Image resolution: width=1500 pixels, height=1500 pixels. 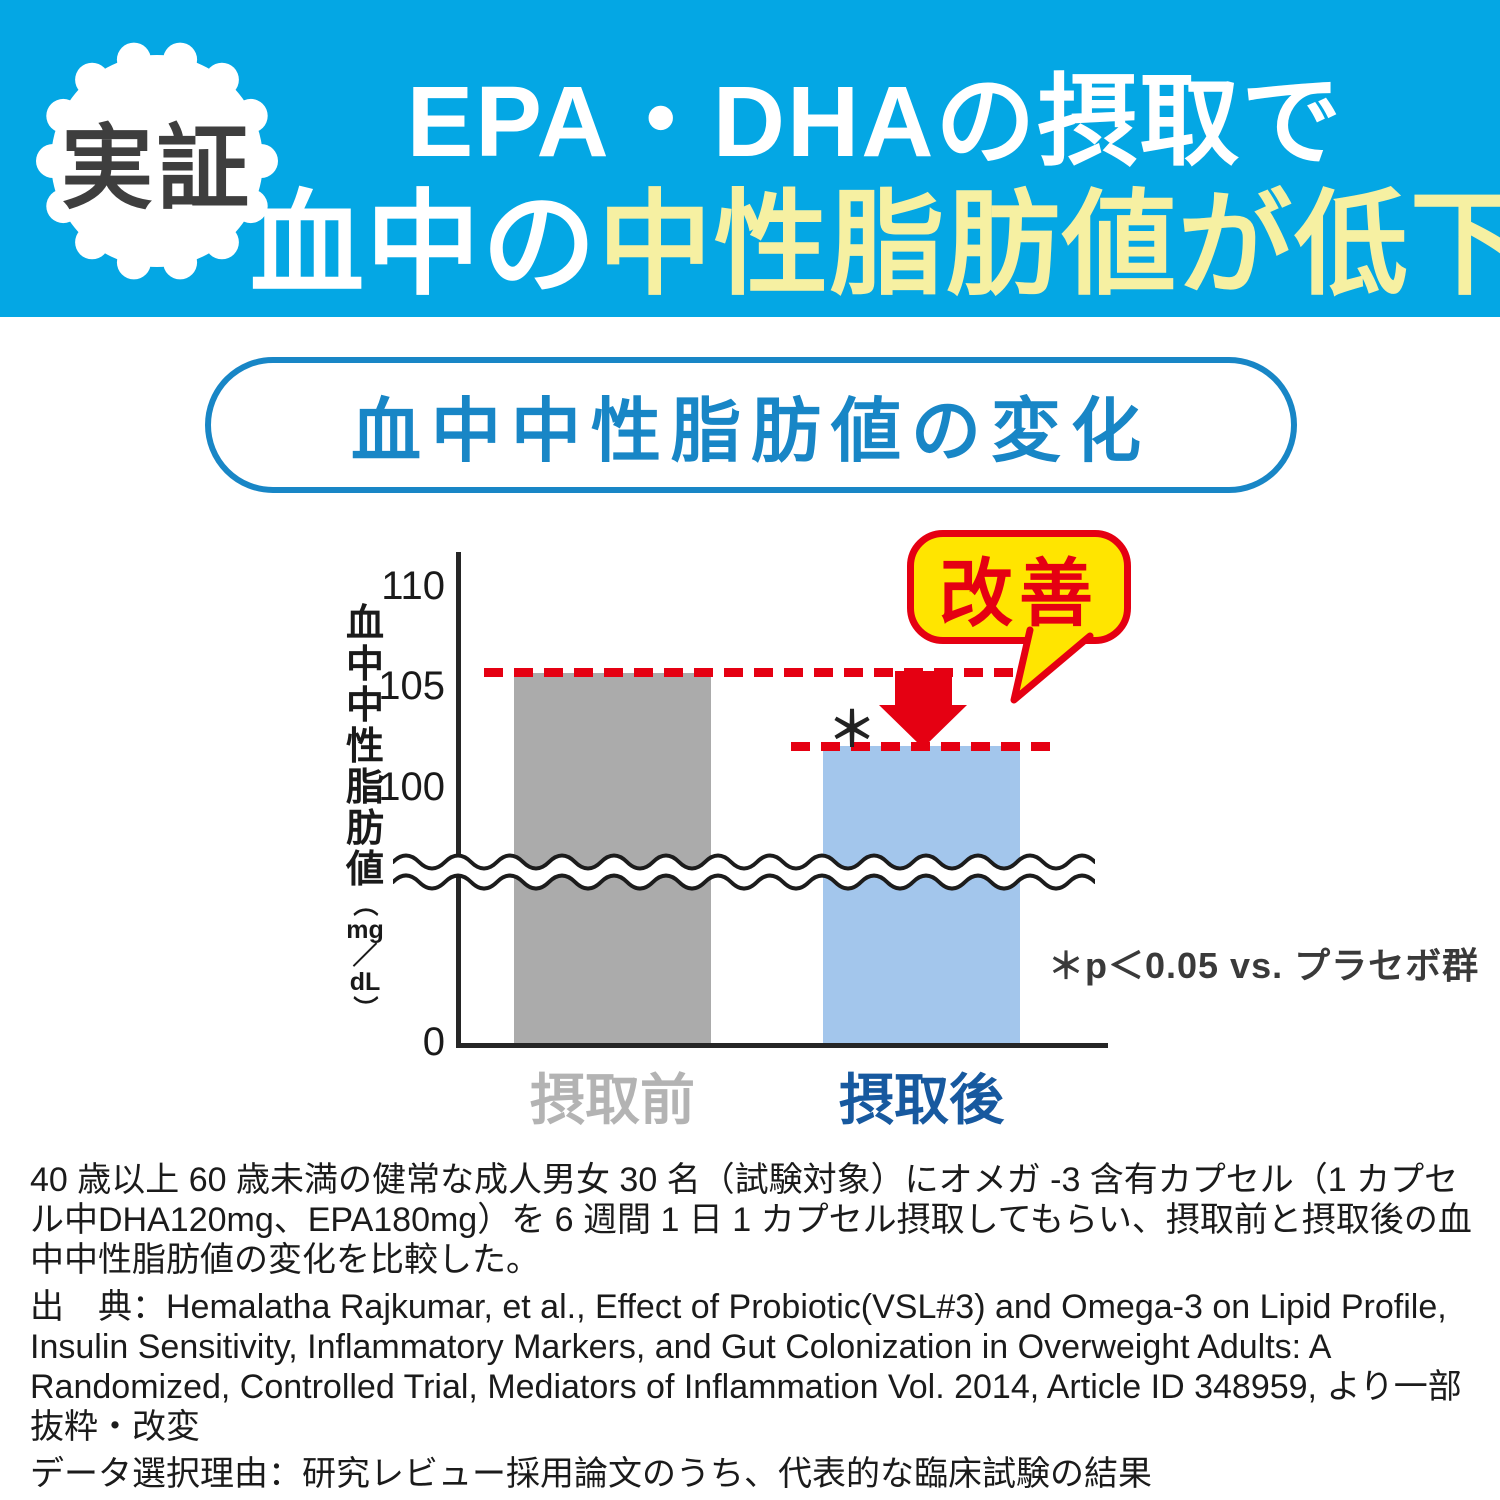 What do you see at coordinates (782, 1045) in the screenshot?
I see `x-axis-line` at bounding box center [782, 1045].